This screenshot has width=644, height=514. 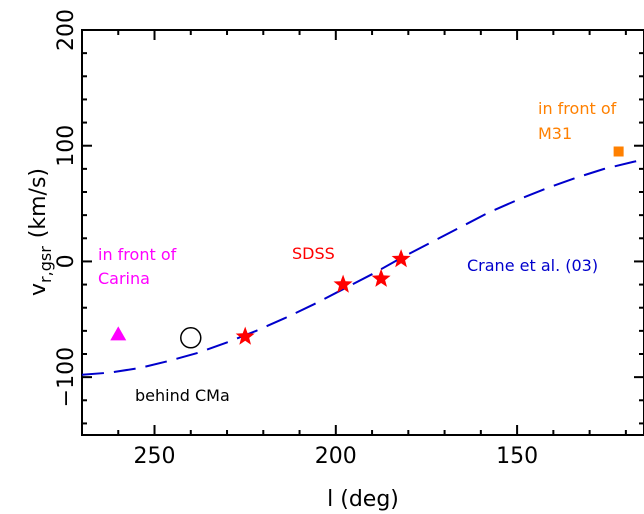 I want to click on y-axis-title-unit: (km/s), so click(x=38, y=203).